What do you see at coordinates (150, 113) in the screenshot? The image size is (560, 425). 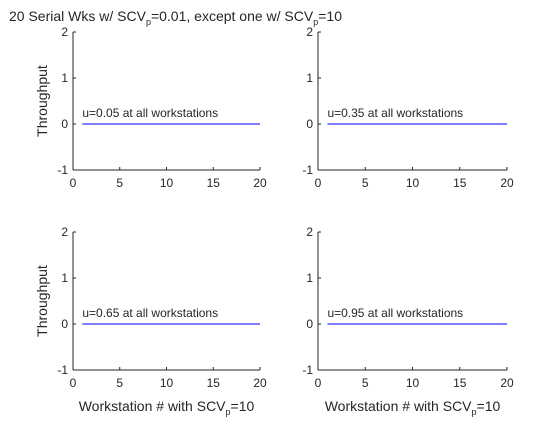 I see `annotation-label: u=0.05 at all workstations` at bounding box center [150, 113].